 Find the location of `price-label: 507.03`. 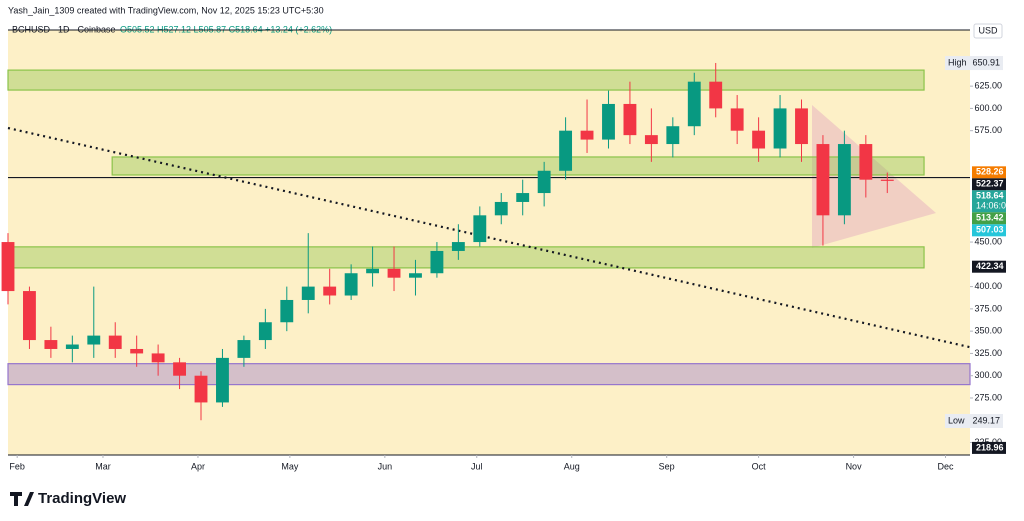

price-label: 507.03 is located at coordinates (990, 230).